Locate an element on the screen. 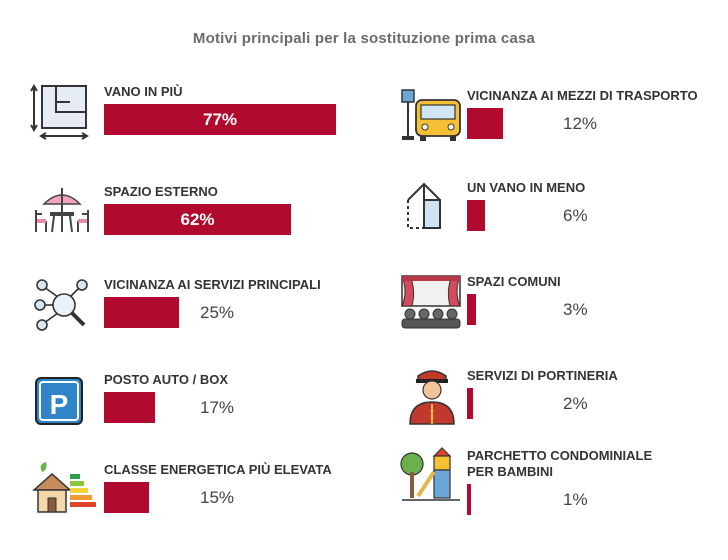 This screenshot has width=728, height=560. label-classe-energetica-pi-elevata: CLASSE ENERGETICA PIÙ ELEVATA is located at coordinates (218, 469).